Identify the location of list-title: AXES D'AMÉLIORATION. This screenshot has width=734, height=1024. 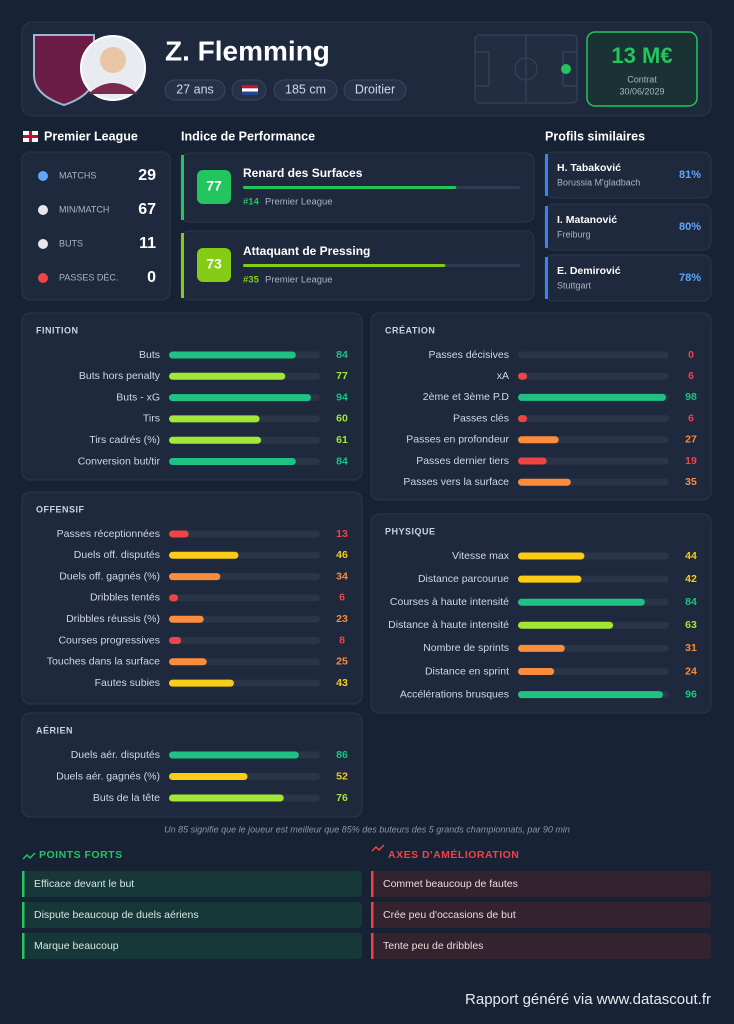
(453, 854).